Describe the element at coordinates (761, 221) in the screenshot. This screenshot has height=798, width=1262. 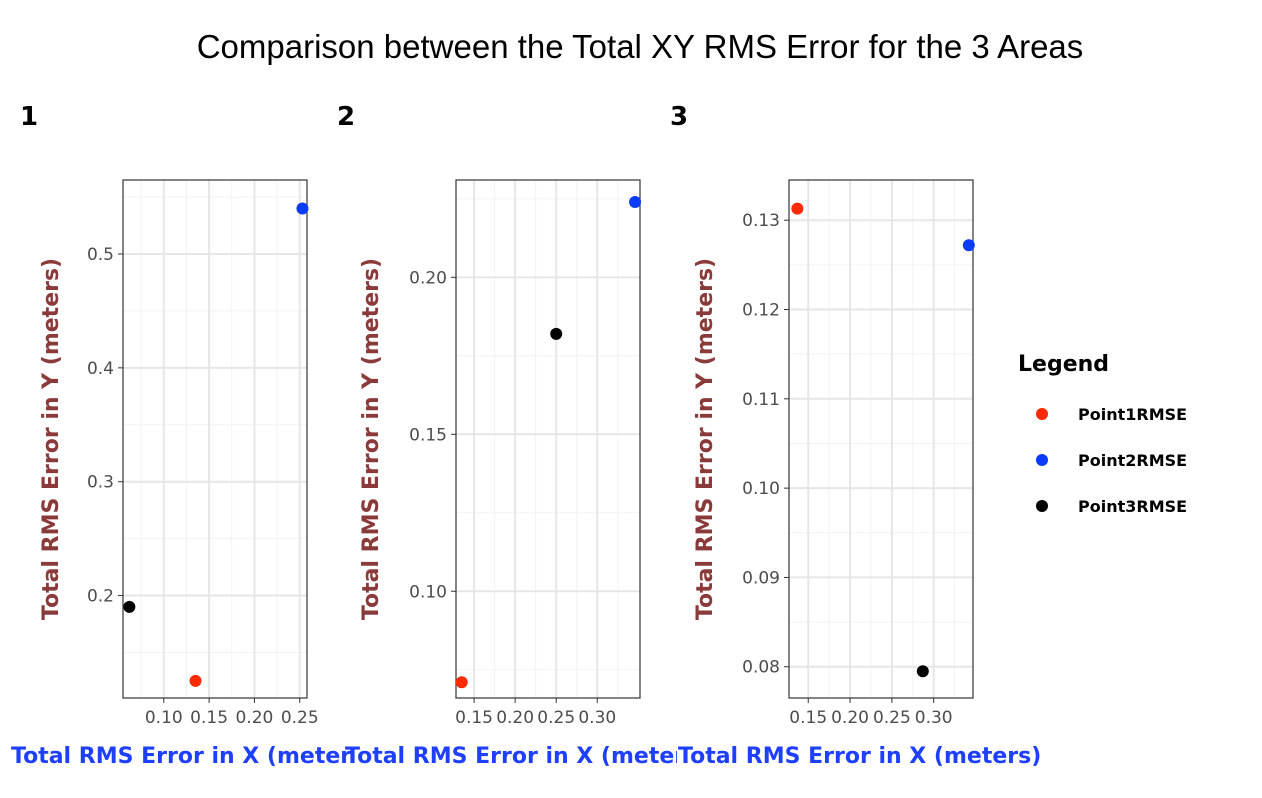
I see `y-tick-label: 0.13` at that location.